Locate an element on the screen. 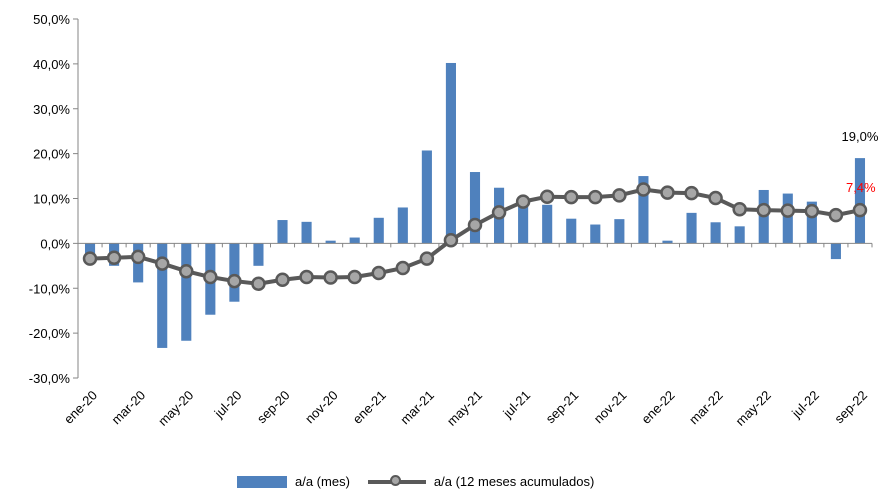 The width and height of the screenshot is (884, 493). x-tick-label: mar-22 is located at coordinates (706, 408).